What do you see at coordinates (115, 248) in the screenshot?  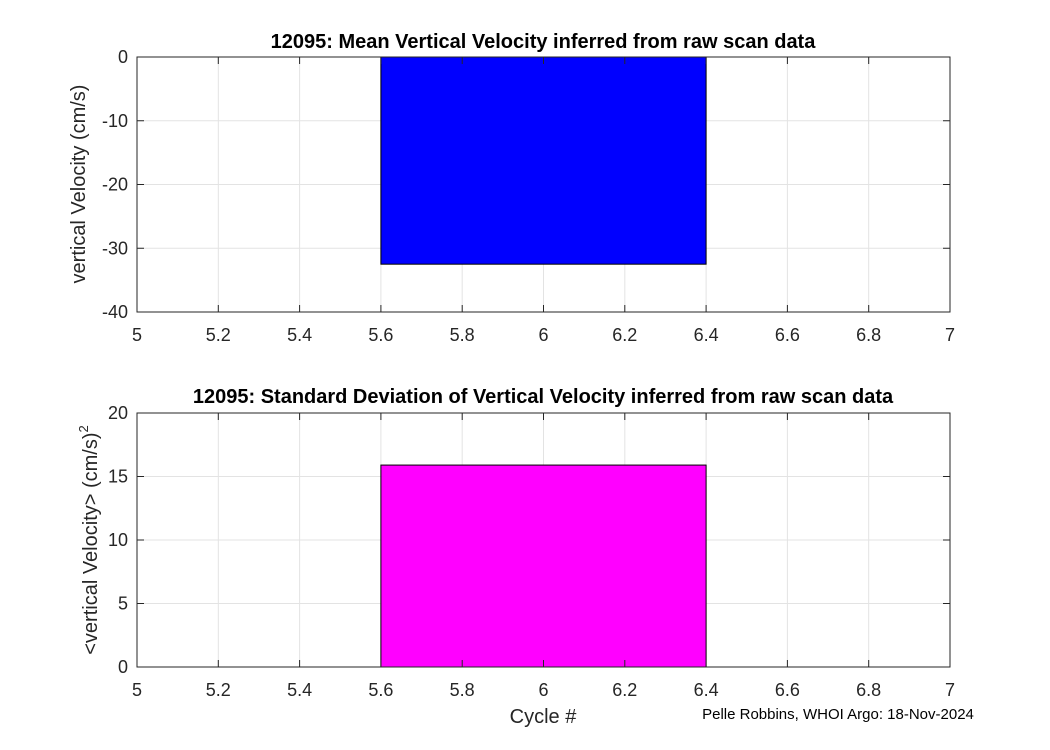 I see `mean-velocity-y-tick-label: -30` at bounding box center [115, 248].